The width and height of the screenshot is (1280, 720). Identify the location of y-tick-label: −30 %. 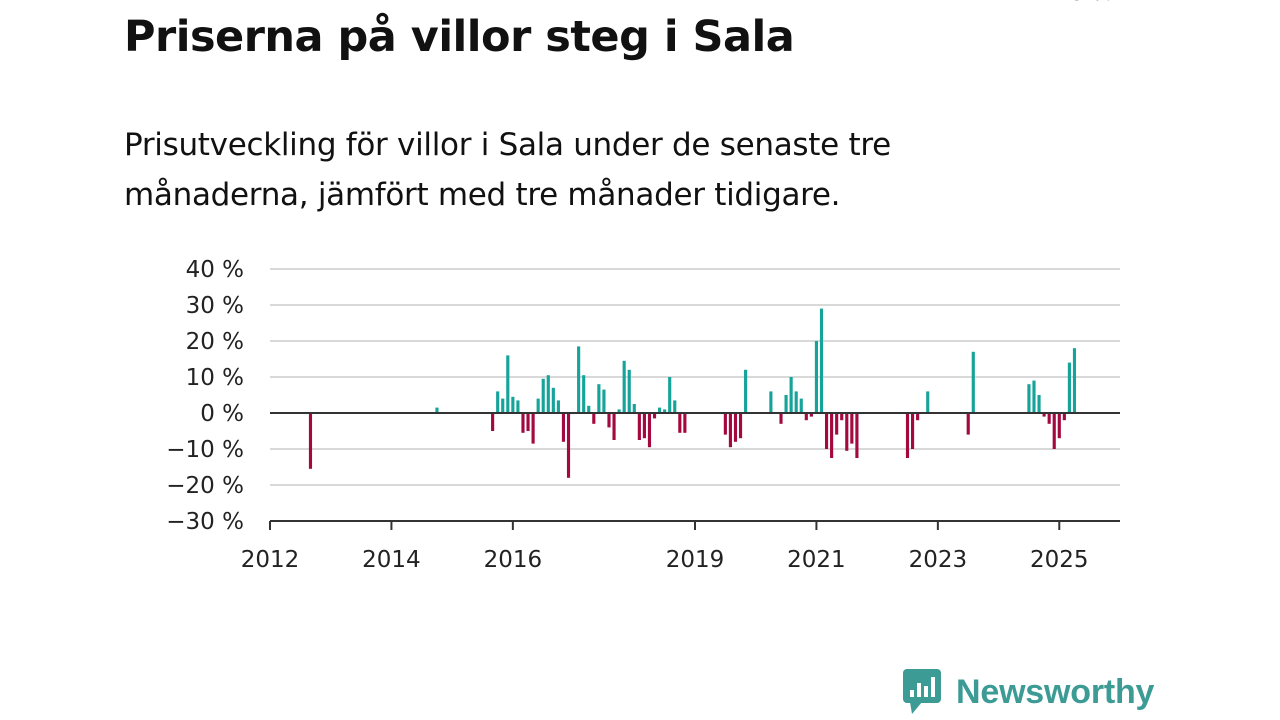
(205, 522).